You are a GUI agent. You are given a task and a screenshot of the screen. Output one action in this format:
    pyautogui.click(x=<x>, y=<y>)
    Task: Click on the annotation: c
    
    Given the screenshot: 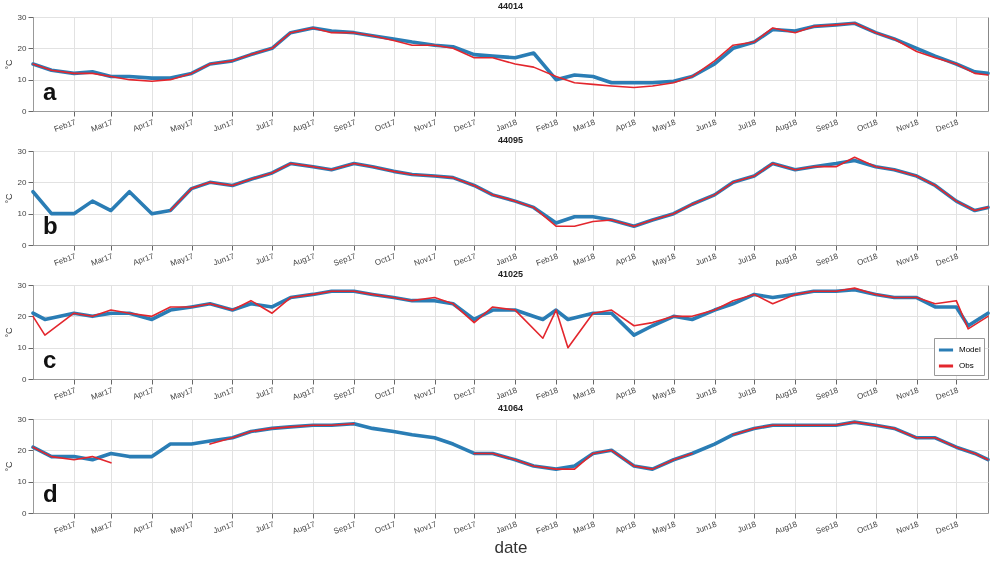 What is the action you would take?
    pyautogui.click(x=50, y=359)
    